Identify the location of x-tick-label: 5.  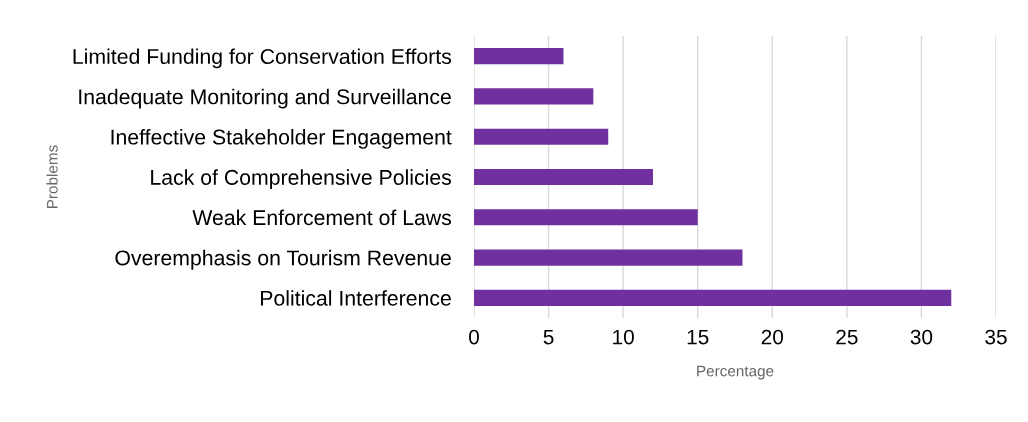
(548, 337).